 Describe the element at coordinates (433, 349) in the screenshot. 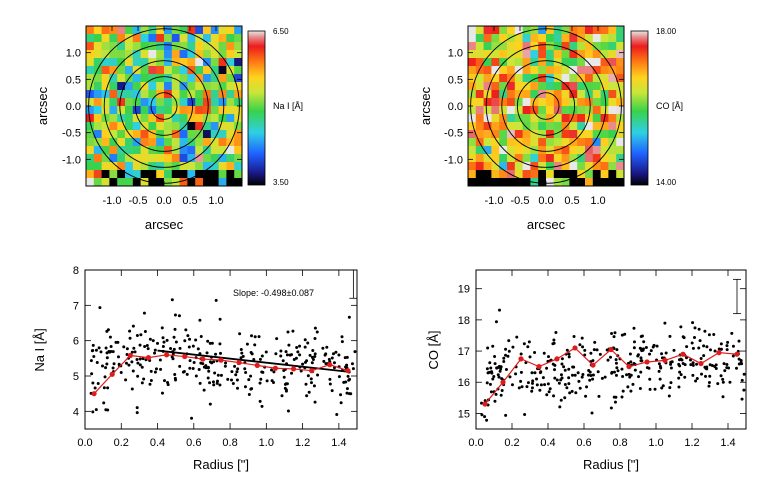

I see `co-profile-ylabel: CO [Å]` at that location.